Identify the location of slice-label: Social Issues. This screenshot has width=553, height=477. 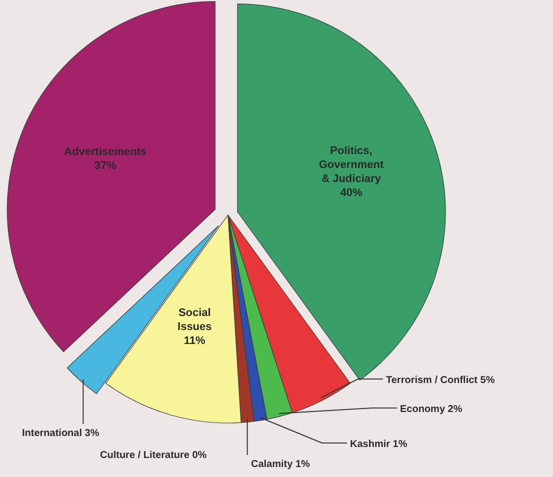
(195, 319).